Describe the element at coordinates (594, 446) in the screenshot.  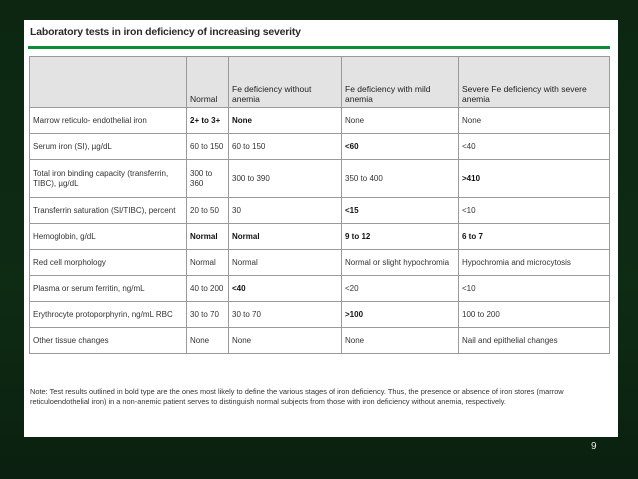
I see `page-number: 9` at that location.